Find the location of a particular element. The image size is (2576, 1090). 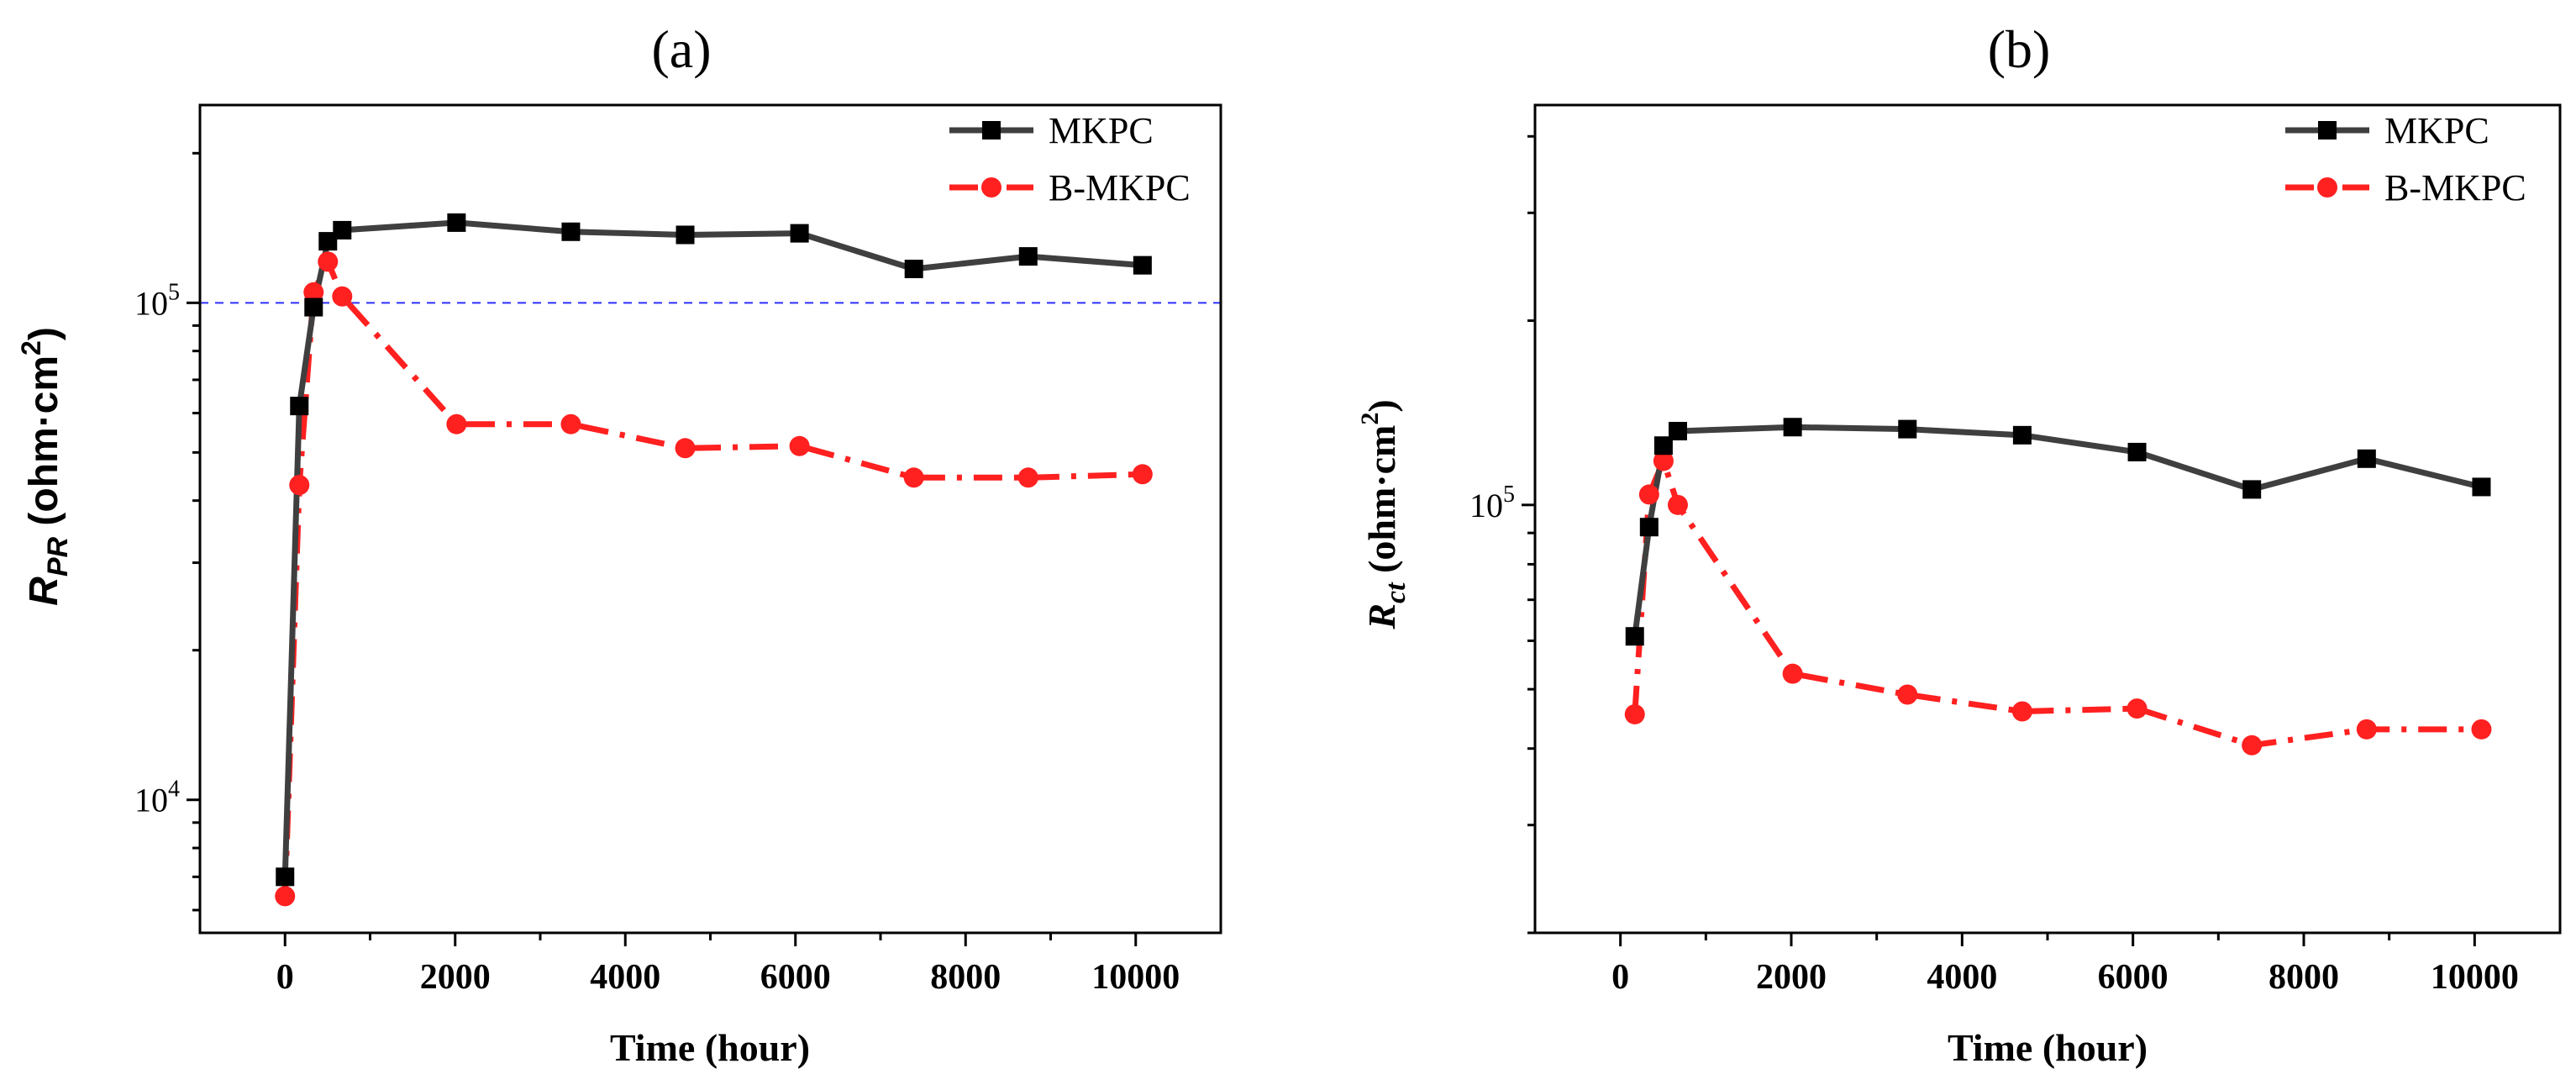

panel-b-series-line-b-mkpc is located at coordinates (2057, 603).